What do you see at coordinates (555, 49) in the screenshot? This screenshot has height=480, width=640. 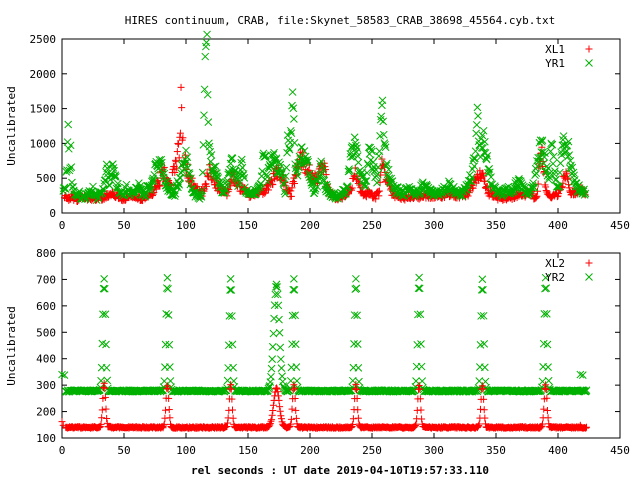 I see `legend-label-xl1: XL1` at bounding box center [555, 49].